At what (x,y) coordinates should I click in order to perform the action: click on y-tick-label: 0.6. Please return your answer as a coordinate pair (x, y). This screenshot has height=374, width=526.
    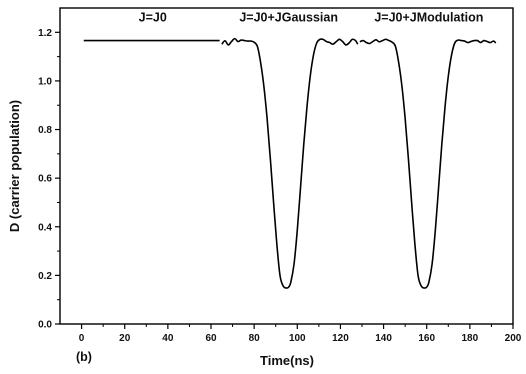
    Looking at the image, I should click on (45, 179).